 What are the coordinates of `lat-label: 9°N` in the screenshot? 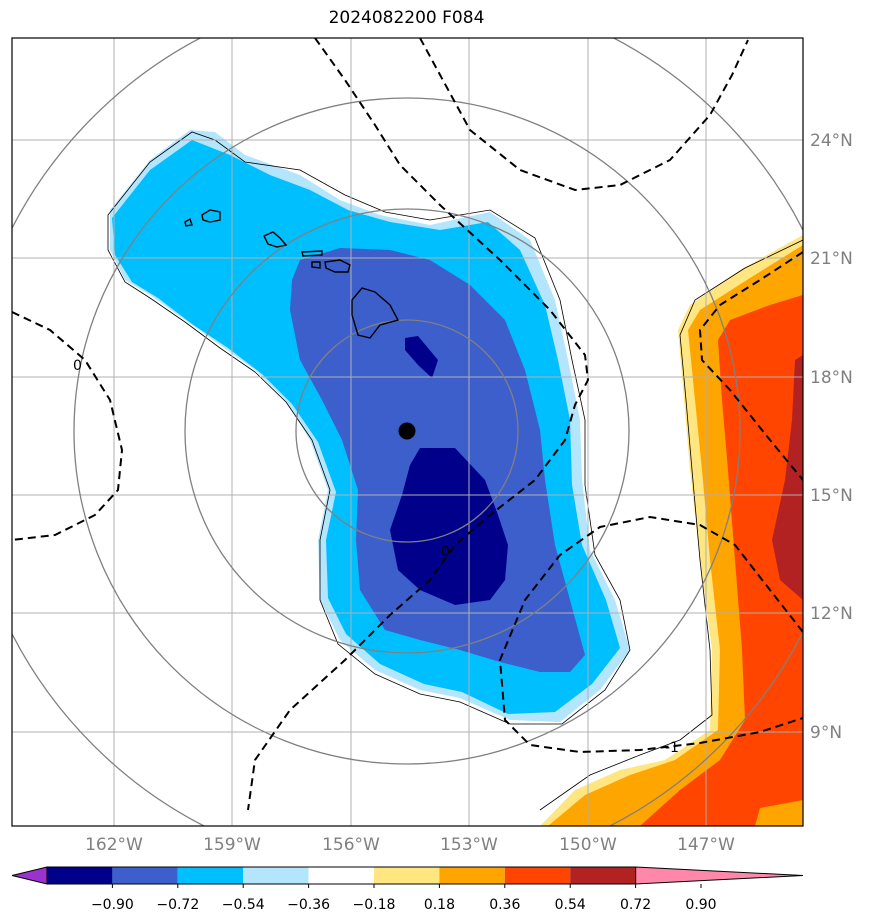 It's located at (826, 733).